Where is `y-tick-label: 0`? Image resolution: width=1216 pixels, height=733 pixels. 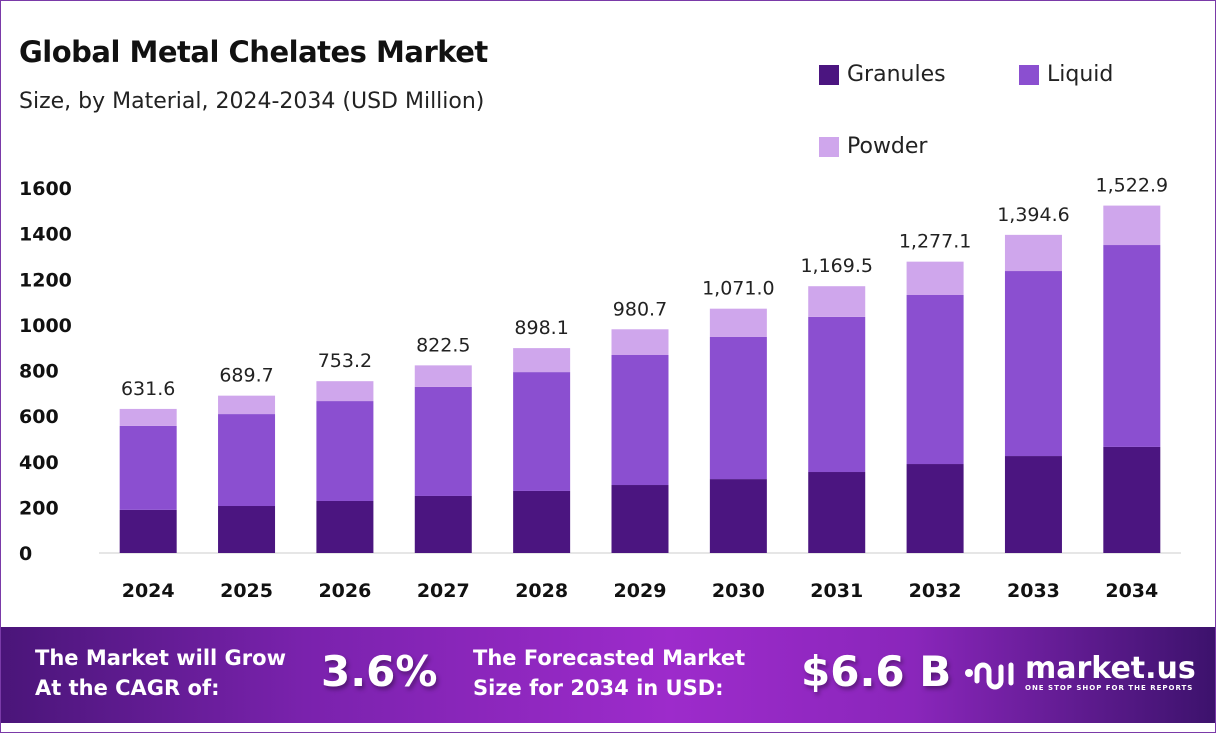 y-tick-label: 0 is located at coordinates (25, 554).